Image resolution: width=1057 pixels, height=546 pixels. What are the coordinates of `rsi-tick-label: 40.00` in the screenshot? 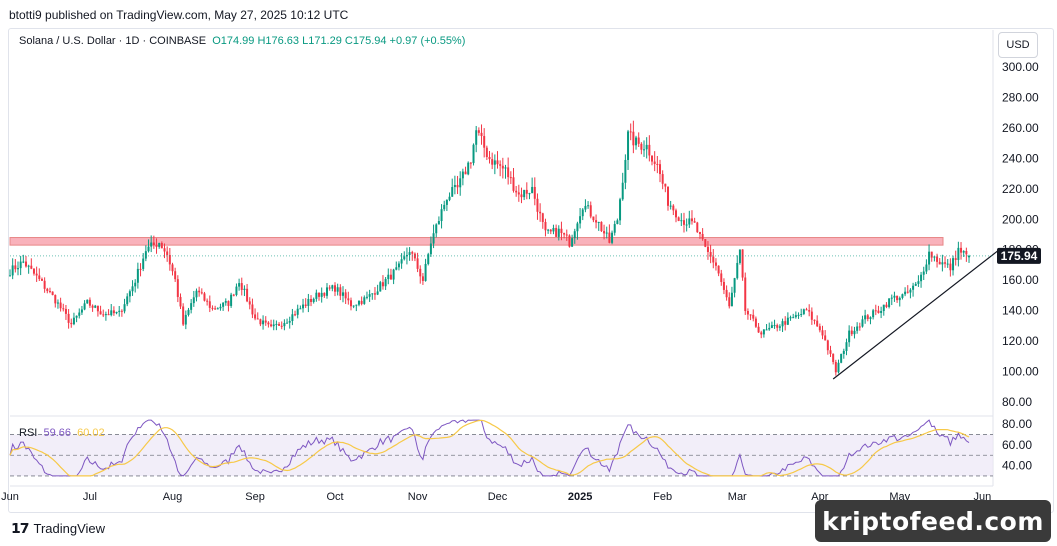 It's located at (1017, 466).